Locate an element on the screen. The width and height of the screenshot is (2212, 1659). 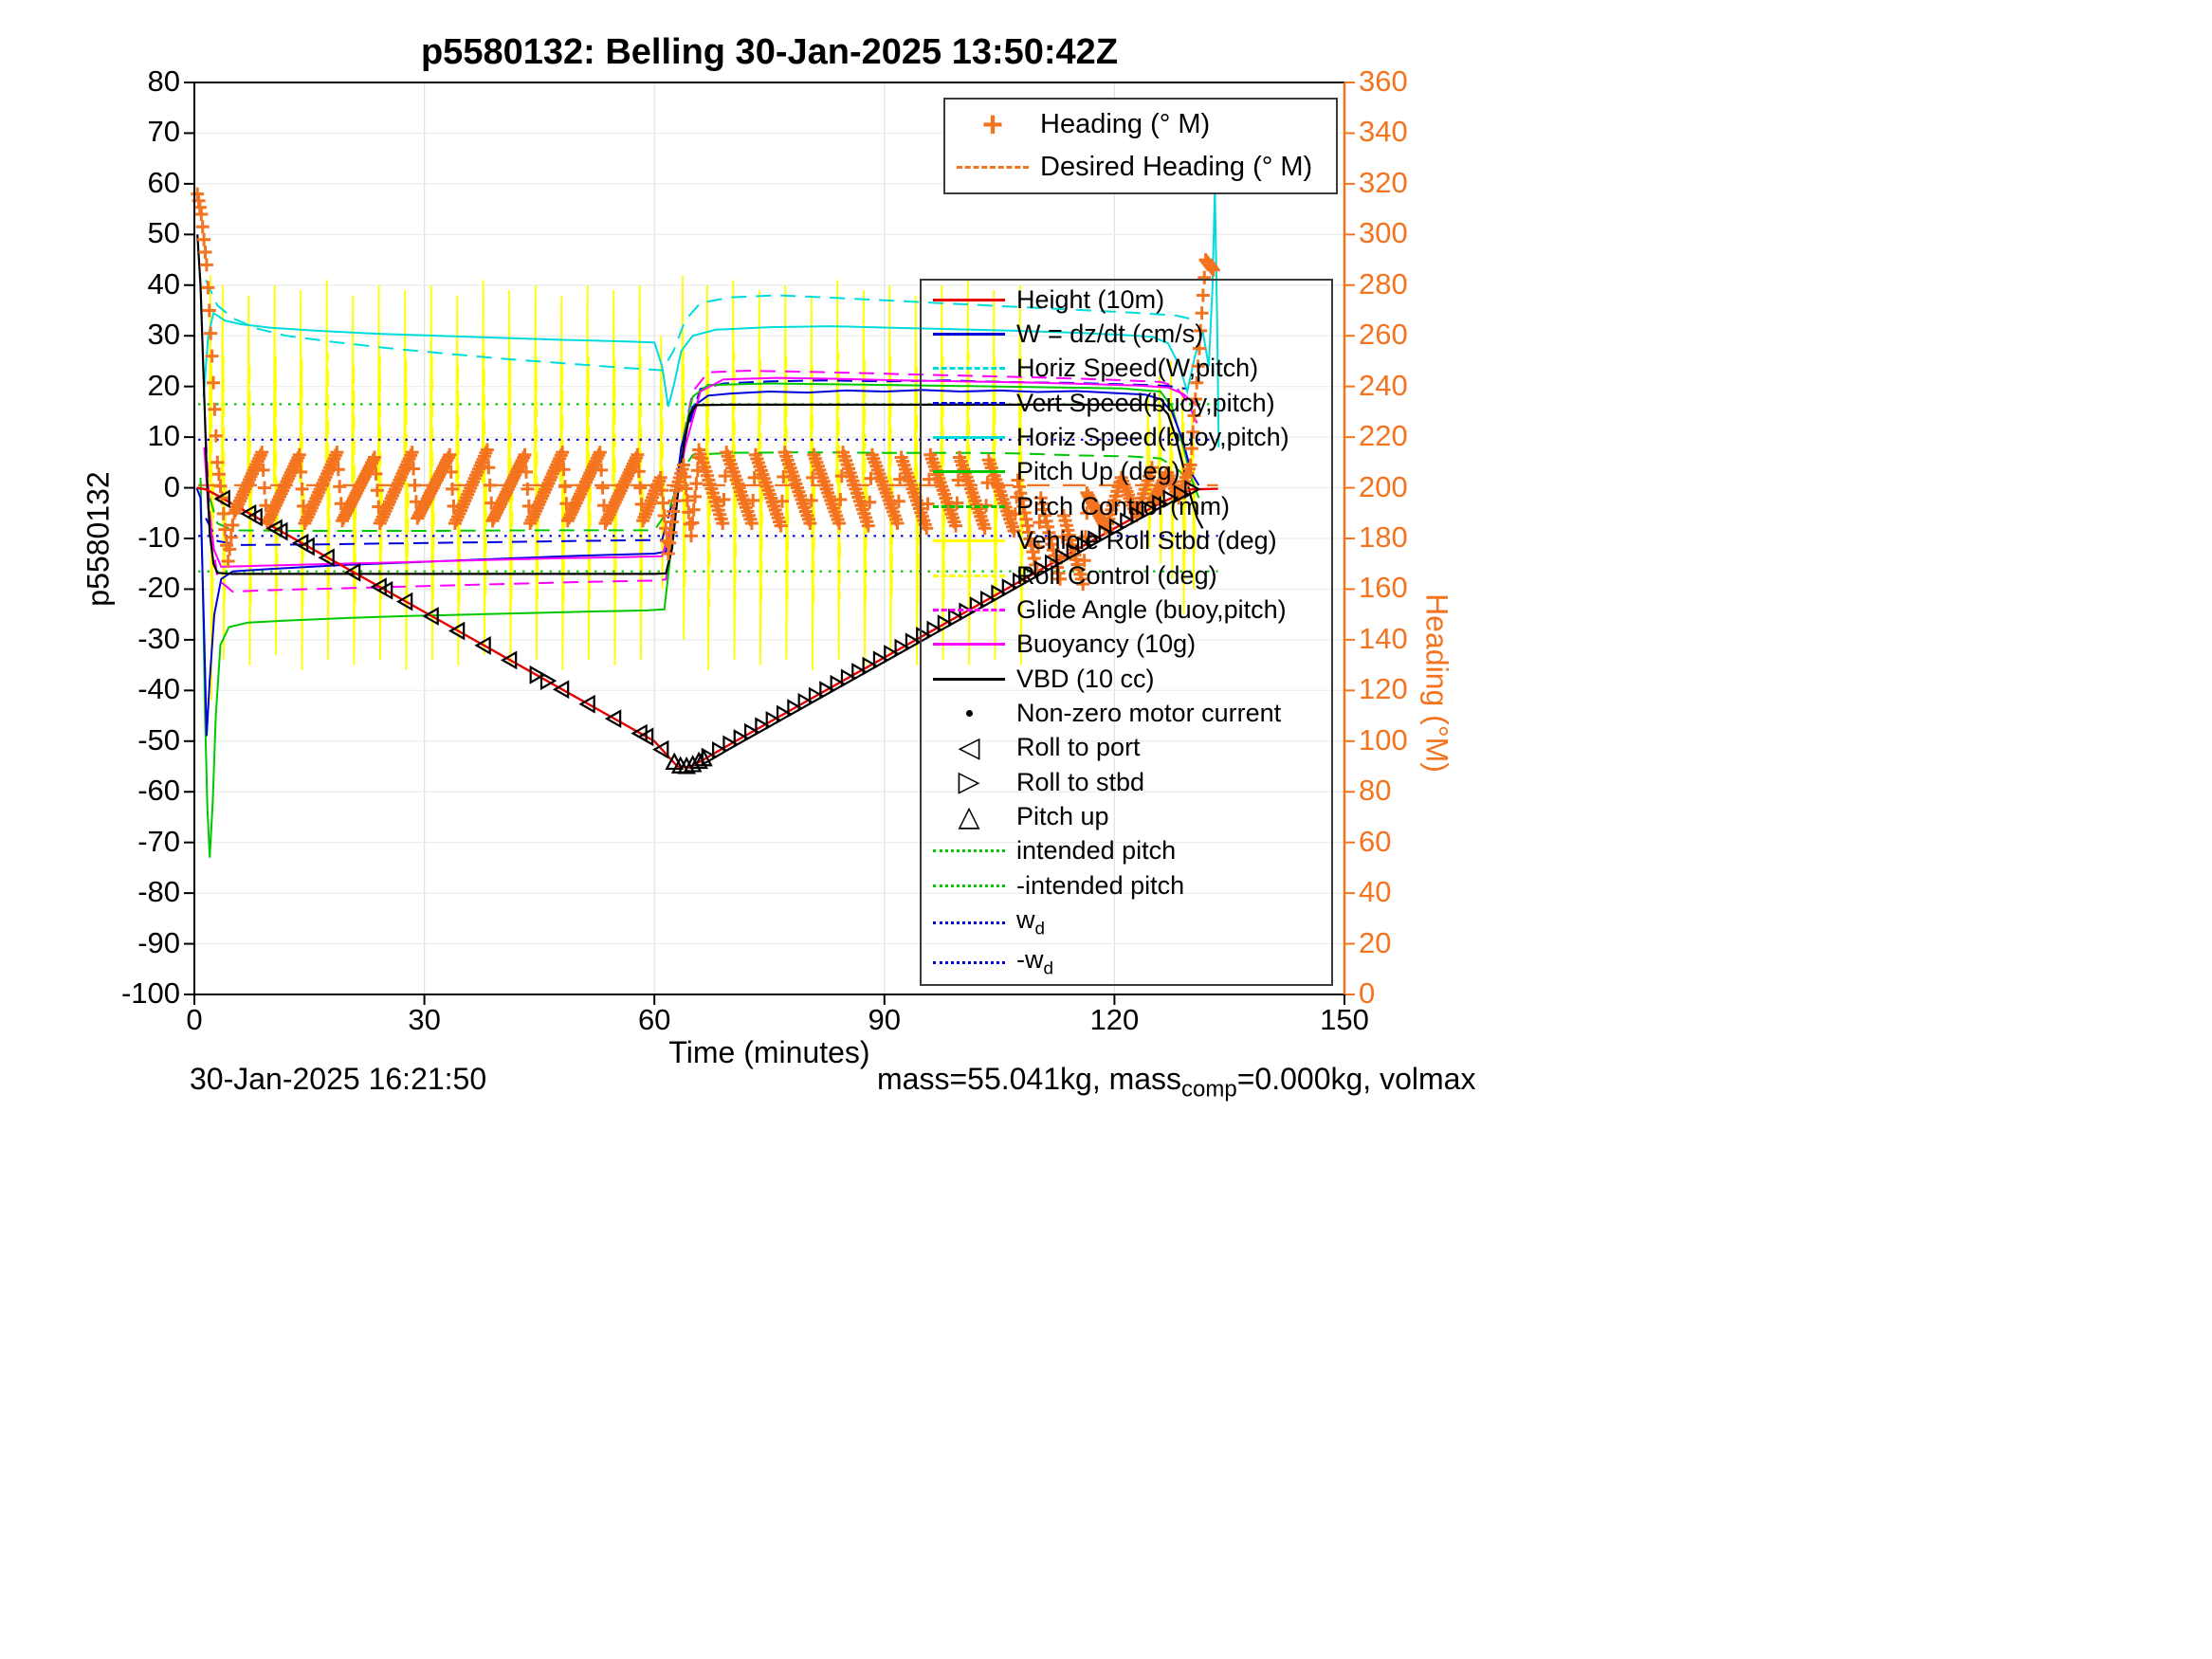
legend-label: Glide Angle (buoy,pitch) is located at coordinates (1151, 609).